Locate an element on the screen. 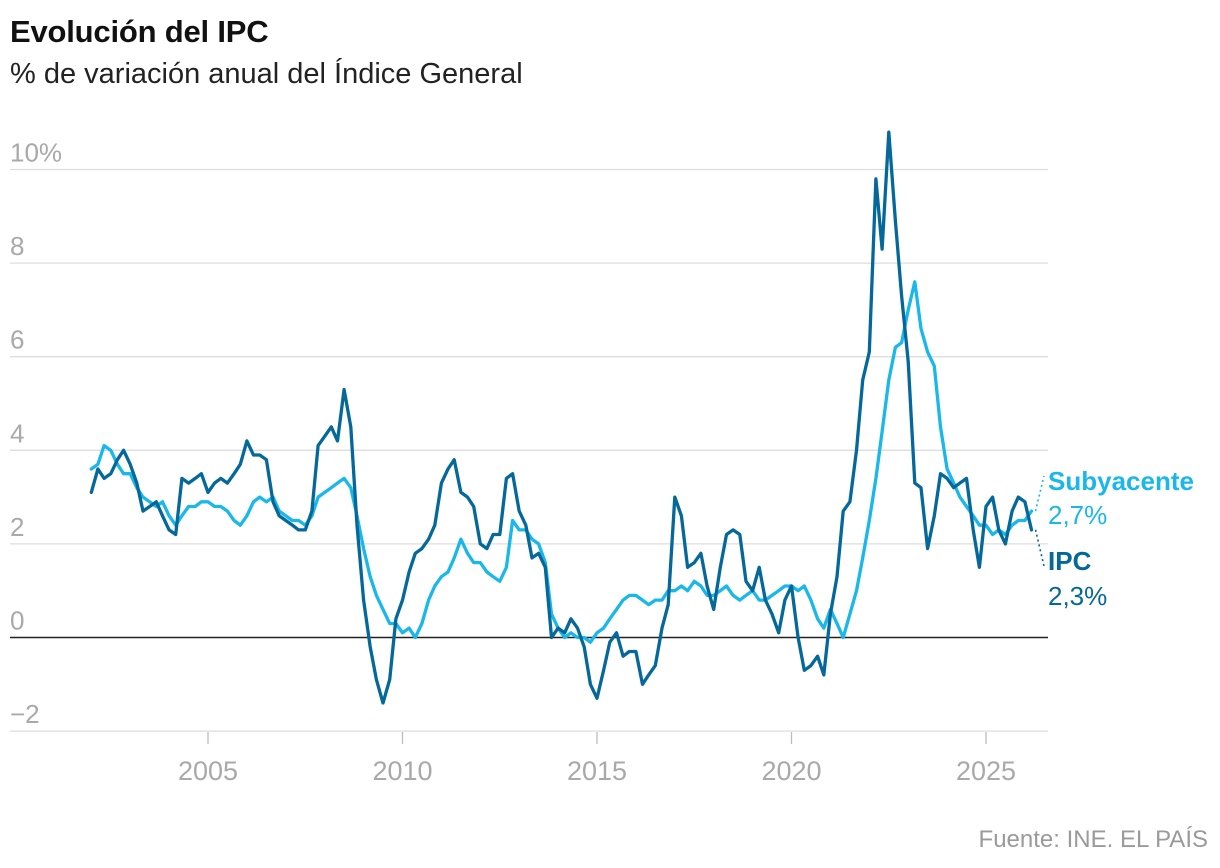 This screenshot has height=868, width=1220. x-tick-label: 2025 is located at coordinates (986, 771).